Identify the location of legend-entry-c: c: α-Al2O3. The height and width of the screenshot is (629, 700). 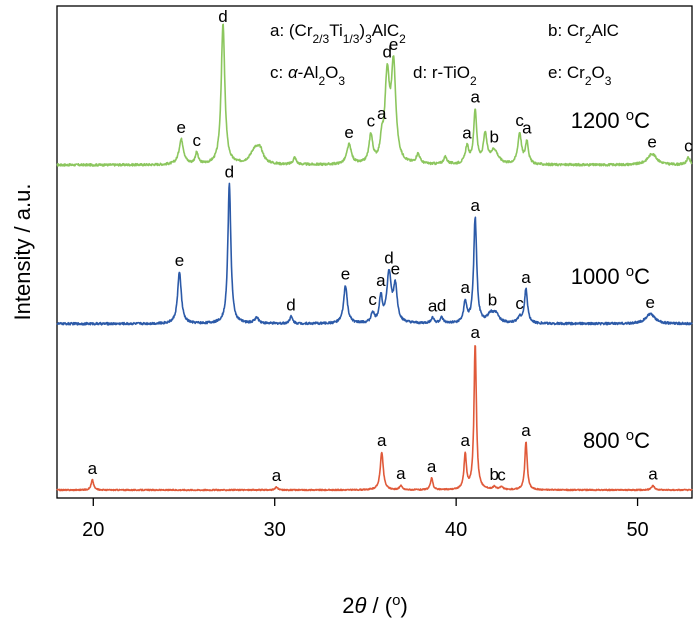
(307, 75).